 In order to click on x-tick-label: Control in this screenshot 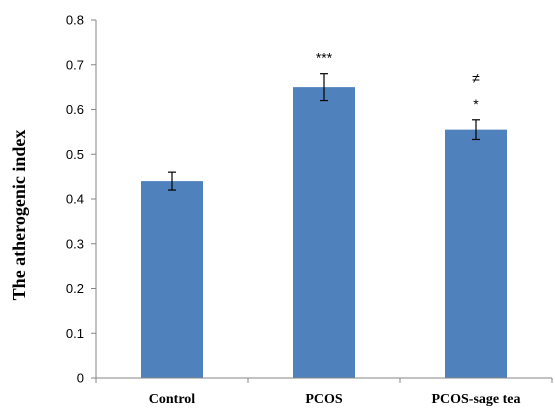, I will do `click(172, 399)`.